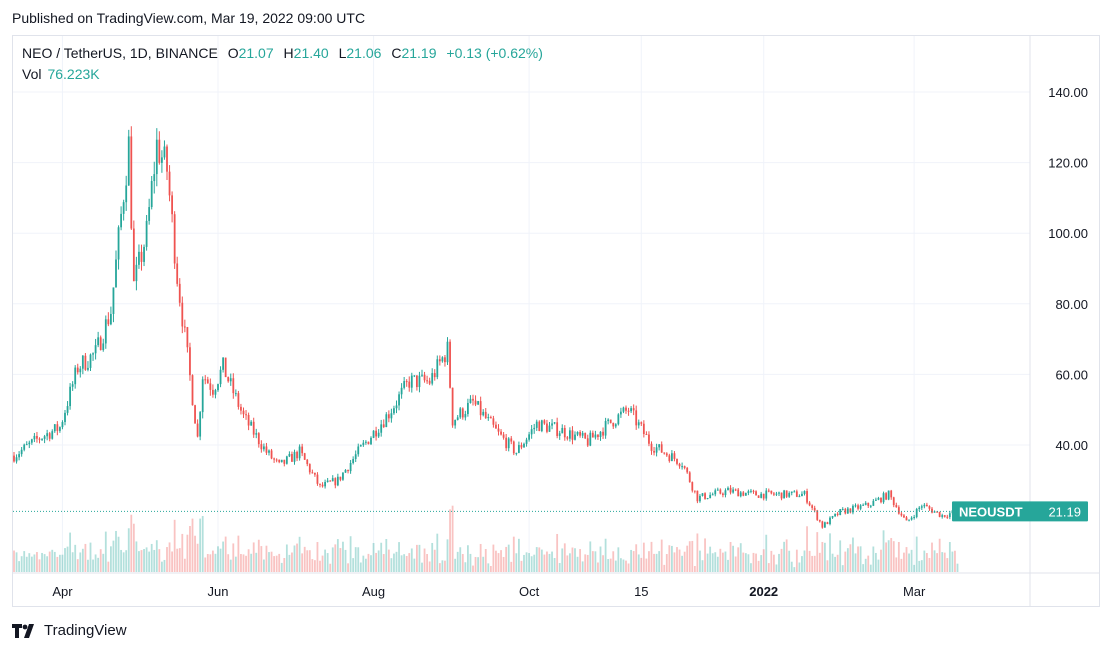 This screenshot has width=1113, height=652. Describe the element at coordinates (32, 74) in the screenshot. I see `volume-label: Vol` at that location.